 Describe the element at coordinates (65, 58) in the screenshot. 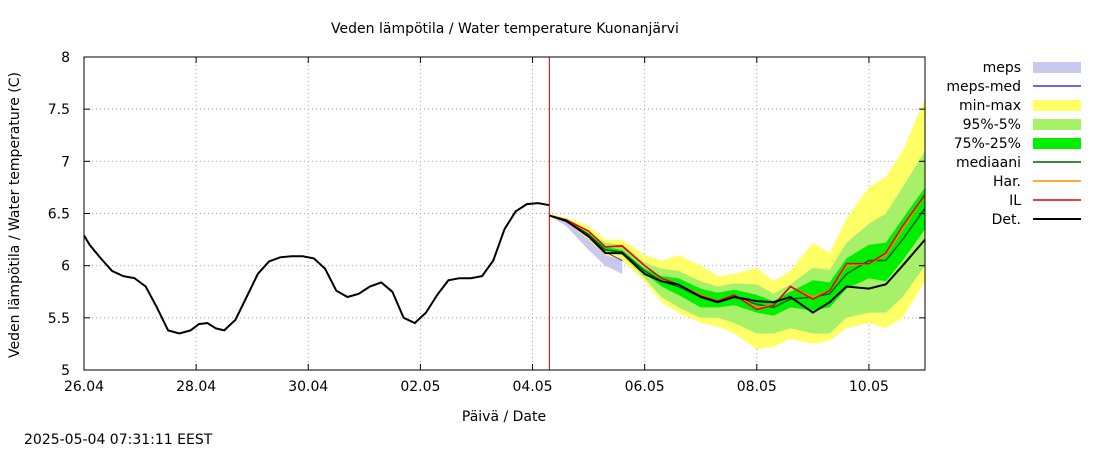

I see `y-tick-label: 8` at that location.